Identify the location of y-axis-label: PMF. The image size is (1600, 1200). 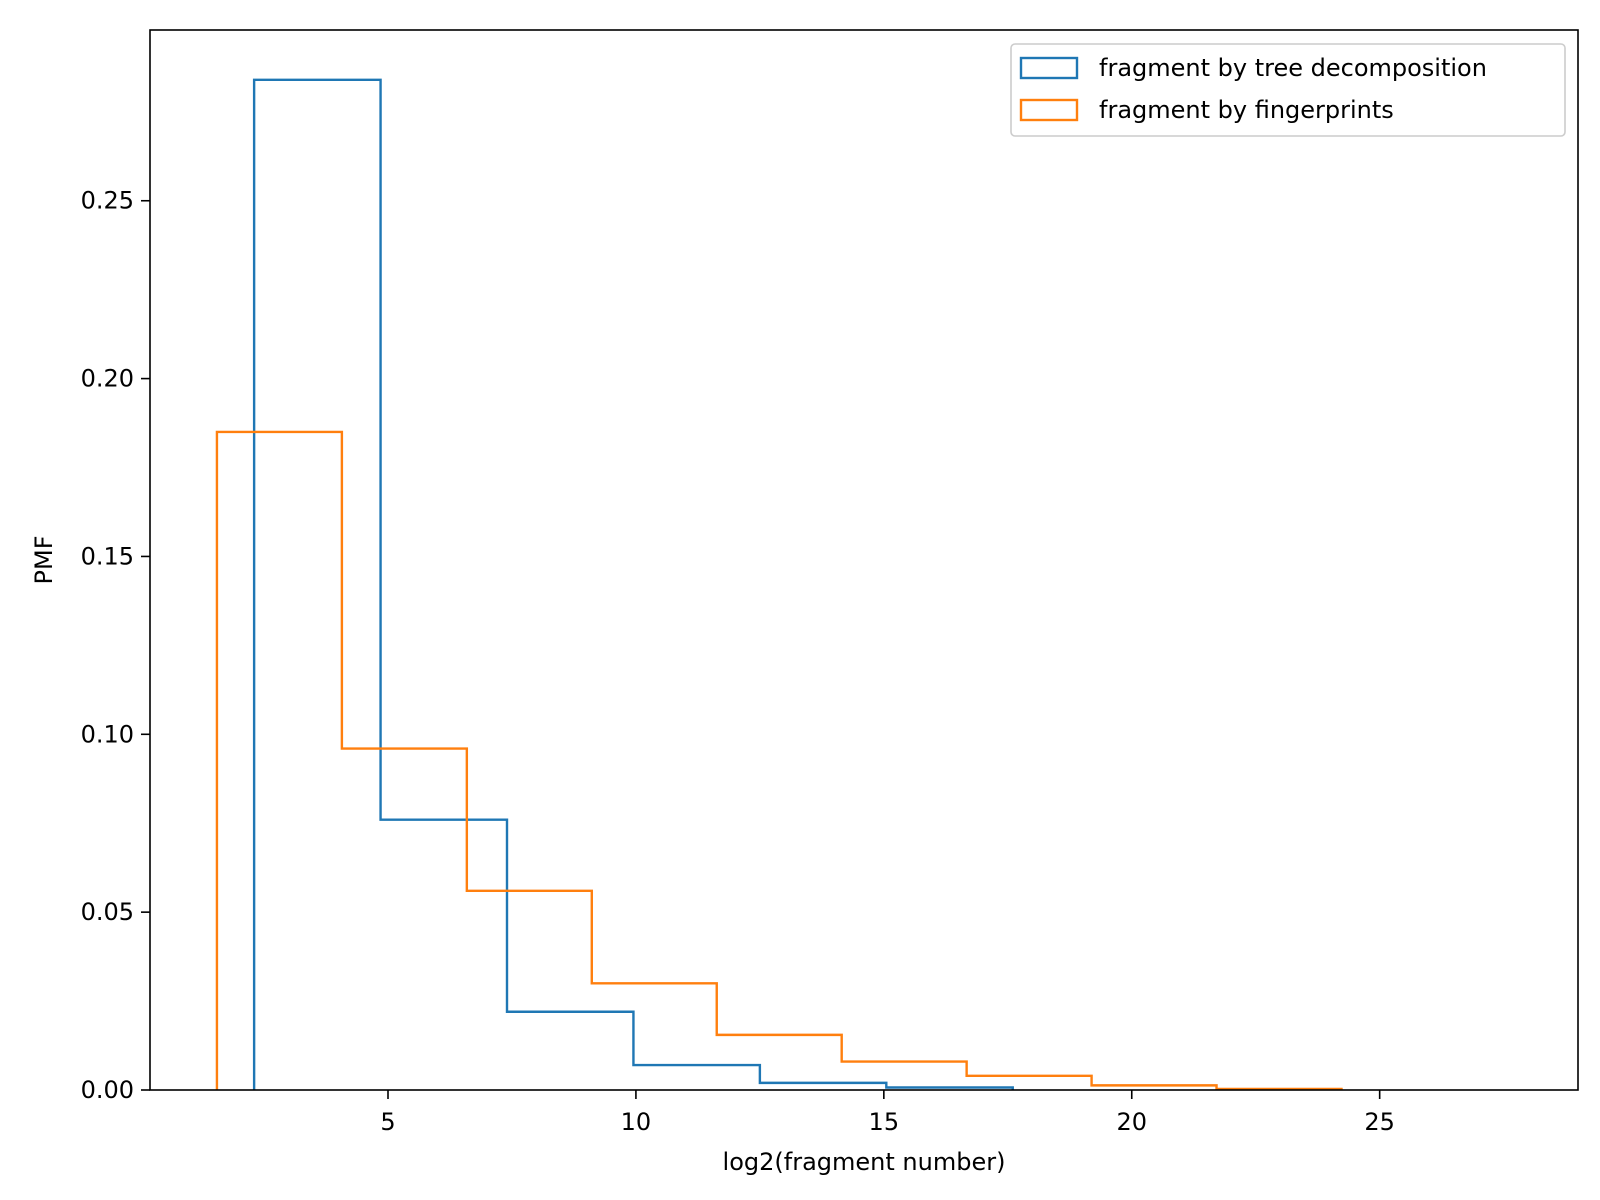
(44, 560).